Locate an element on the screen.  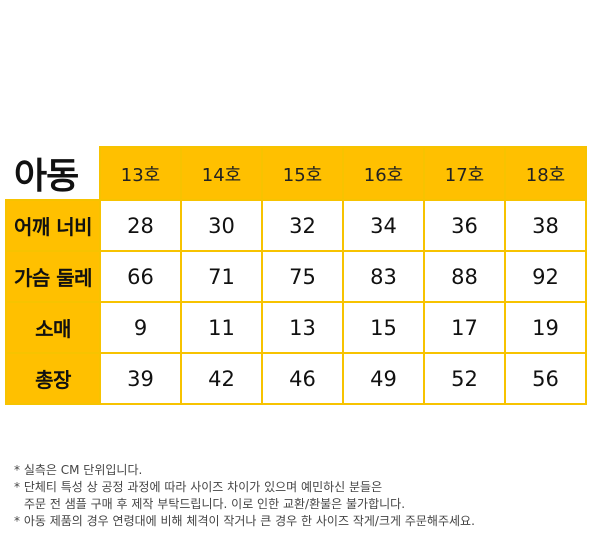
table-cell: 92 is located at coordinates (545, 276).